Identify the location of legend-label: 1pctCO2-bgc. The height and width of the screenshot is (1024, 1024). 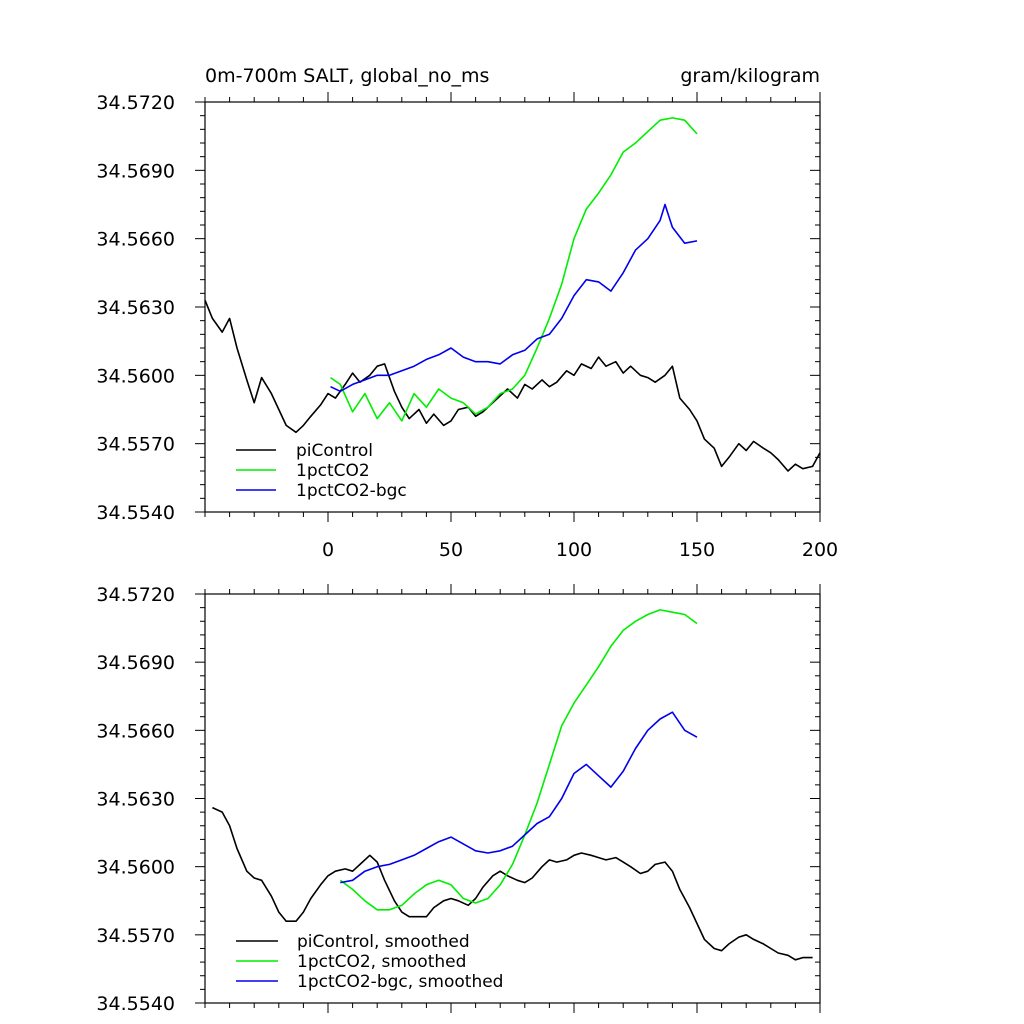
(351, 491).